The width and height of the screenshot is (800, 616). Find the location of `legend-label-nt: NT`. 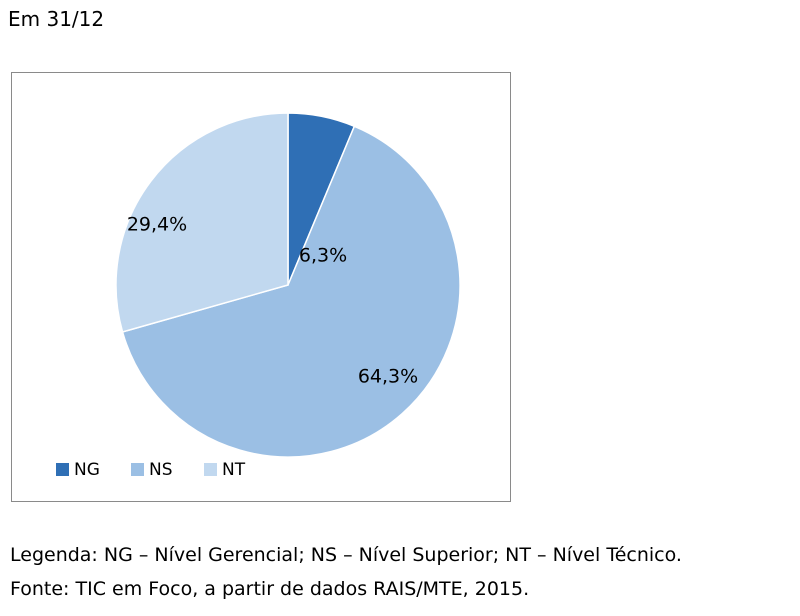

legend-label-nt: NT is located at coordinates (234, 470).